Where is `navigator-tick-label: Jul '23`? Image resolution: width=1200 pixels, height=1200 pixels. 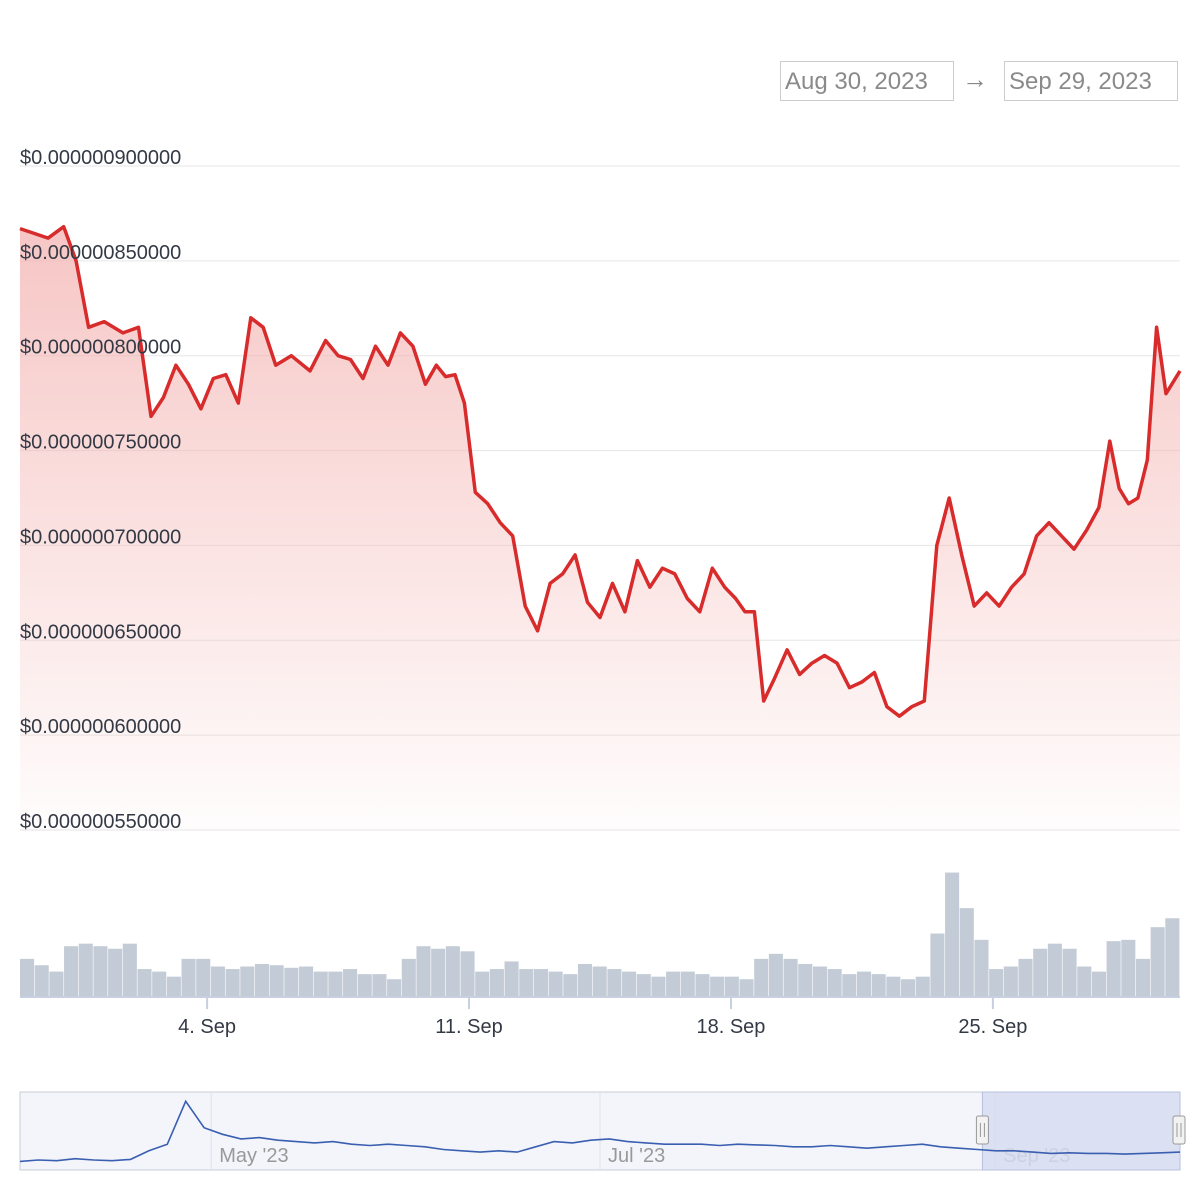
navigator-tick-label: Jul '23 is located at coordinates (636, 1156).